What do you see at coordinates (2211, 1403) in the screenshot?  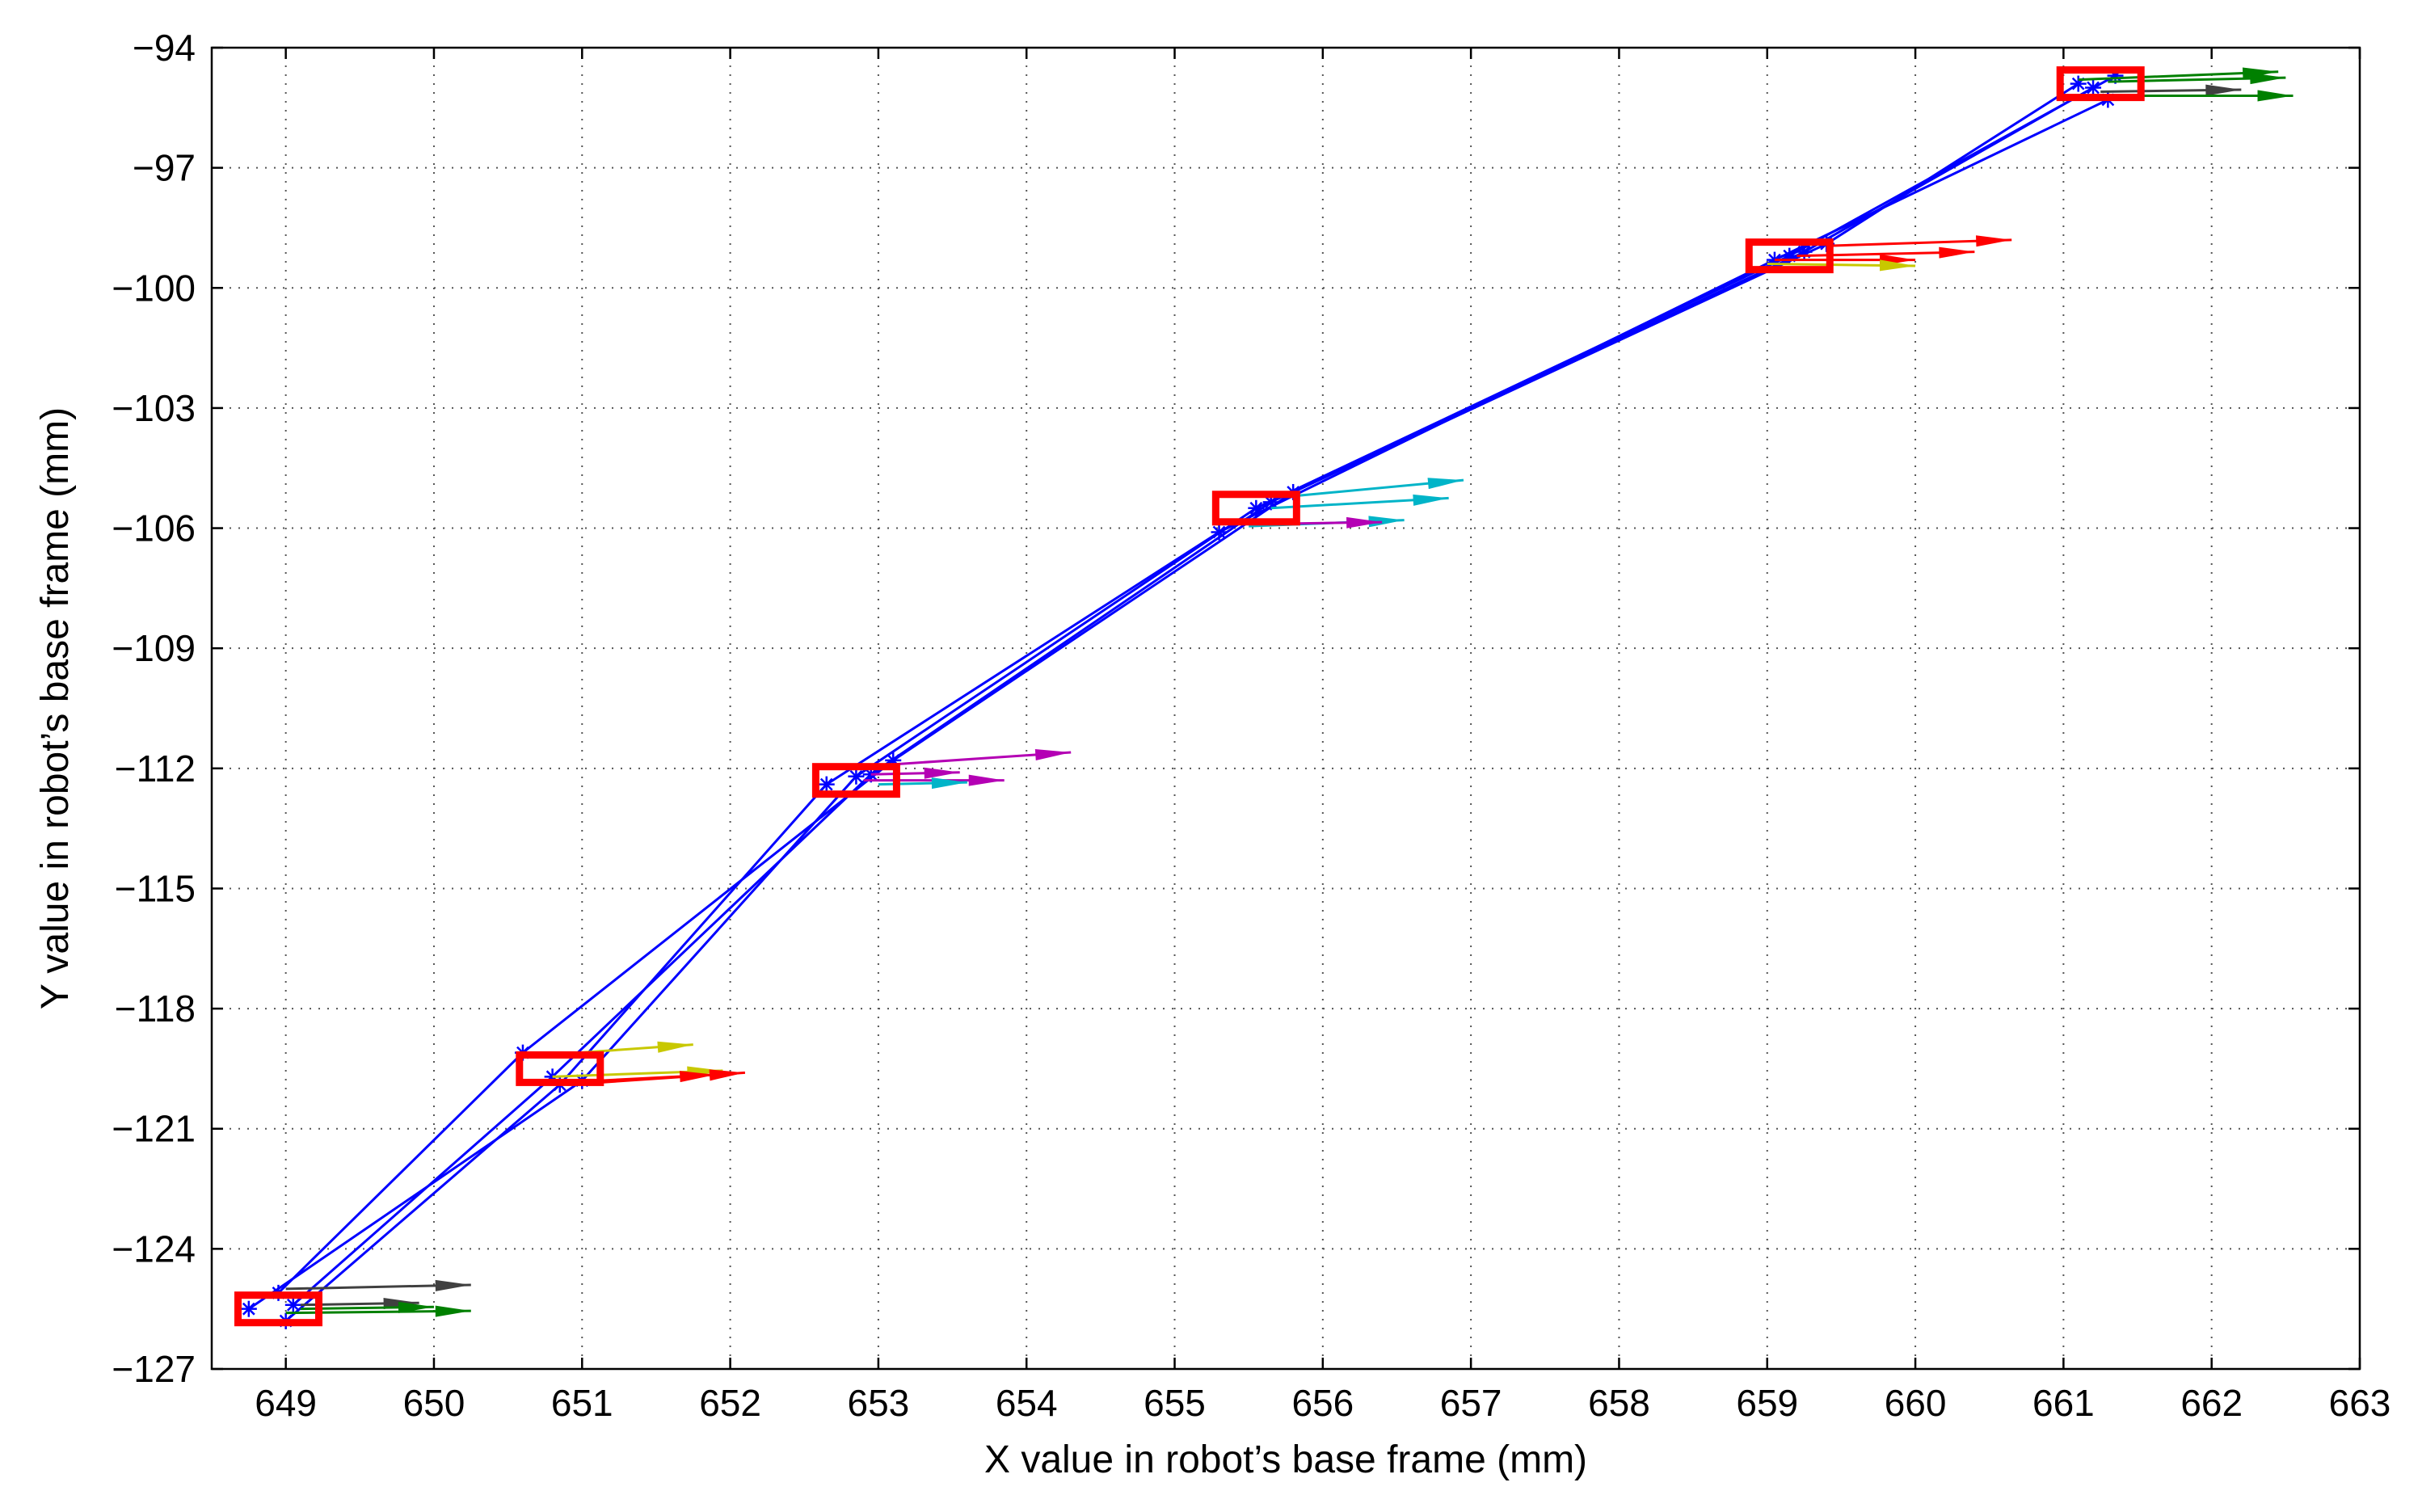 I see `x-tick-label: 662` at bounding box center [2211, 1403].